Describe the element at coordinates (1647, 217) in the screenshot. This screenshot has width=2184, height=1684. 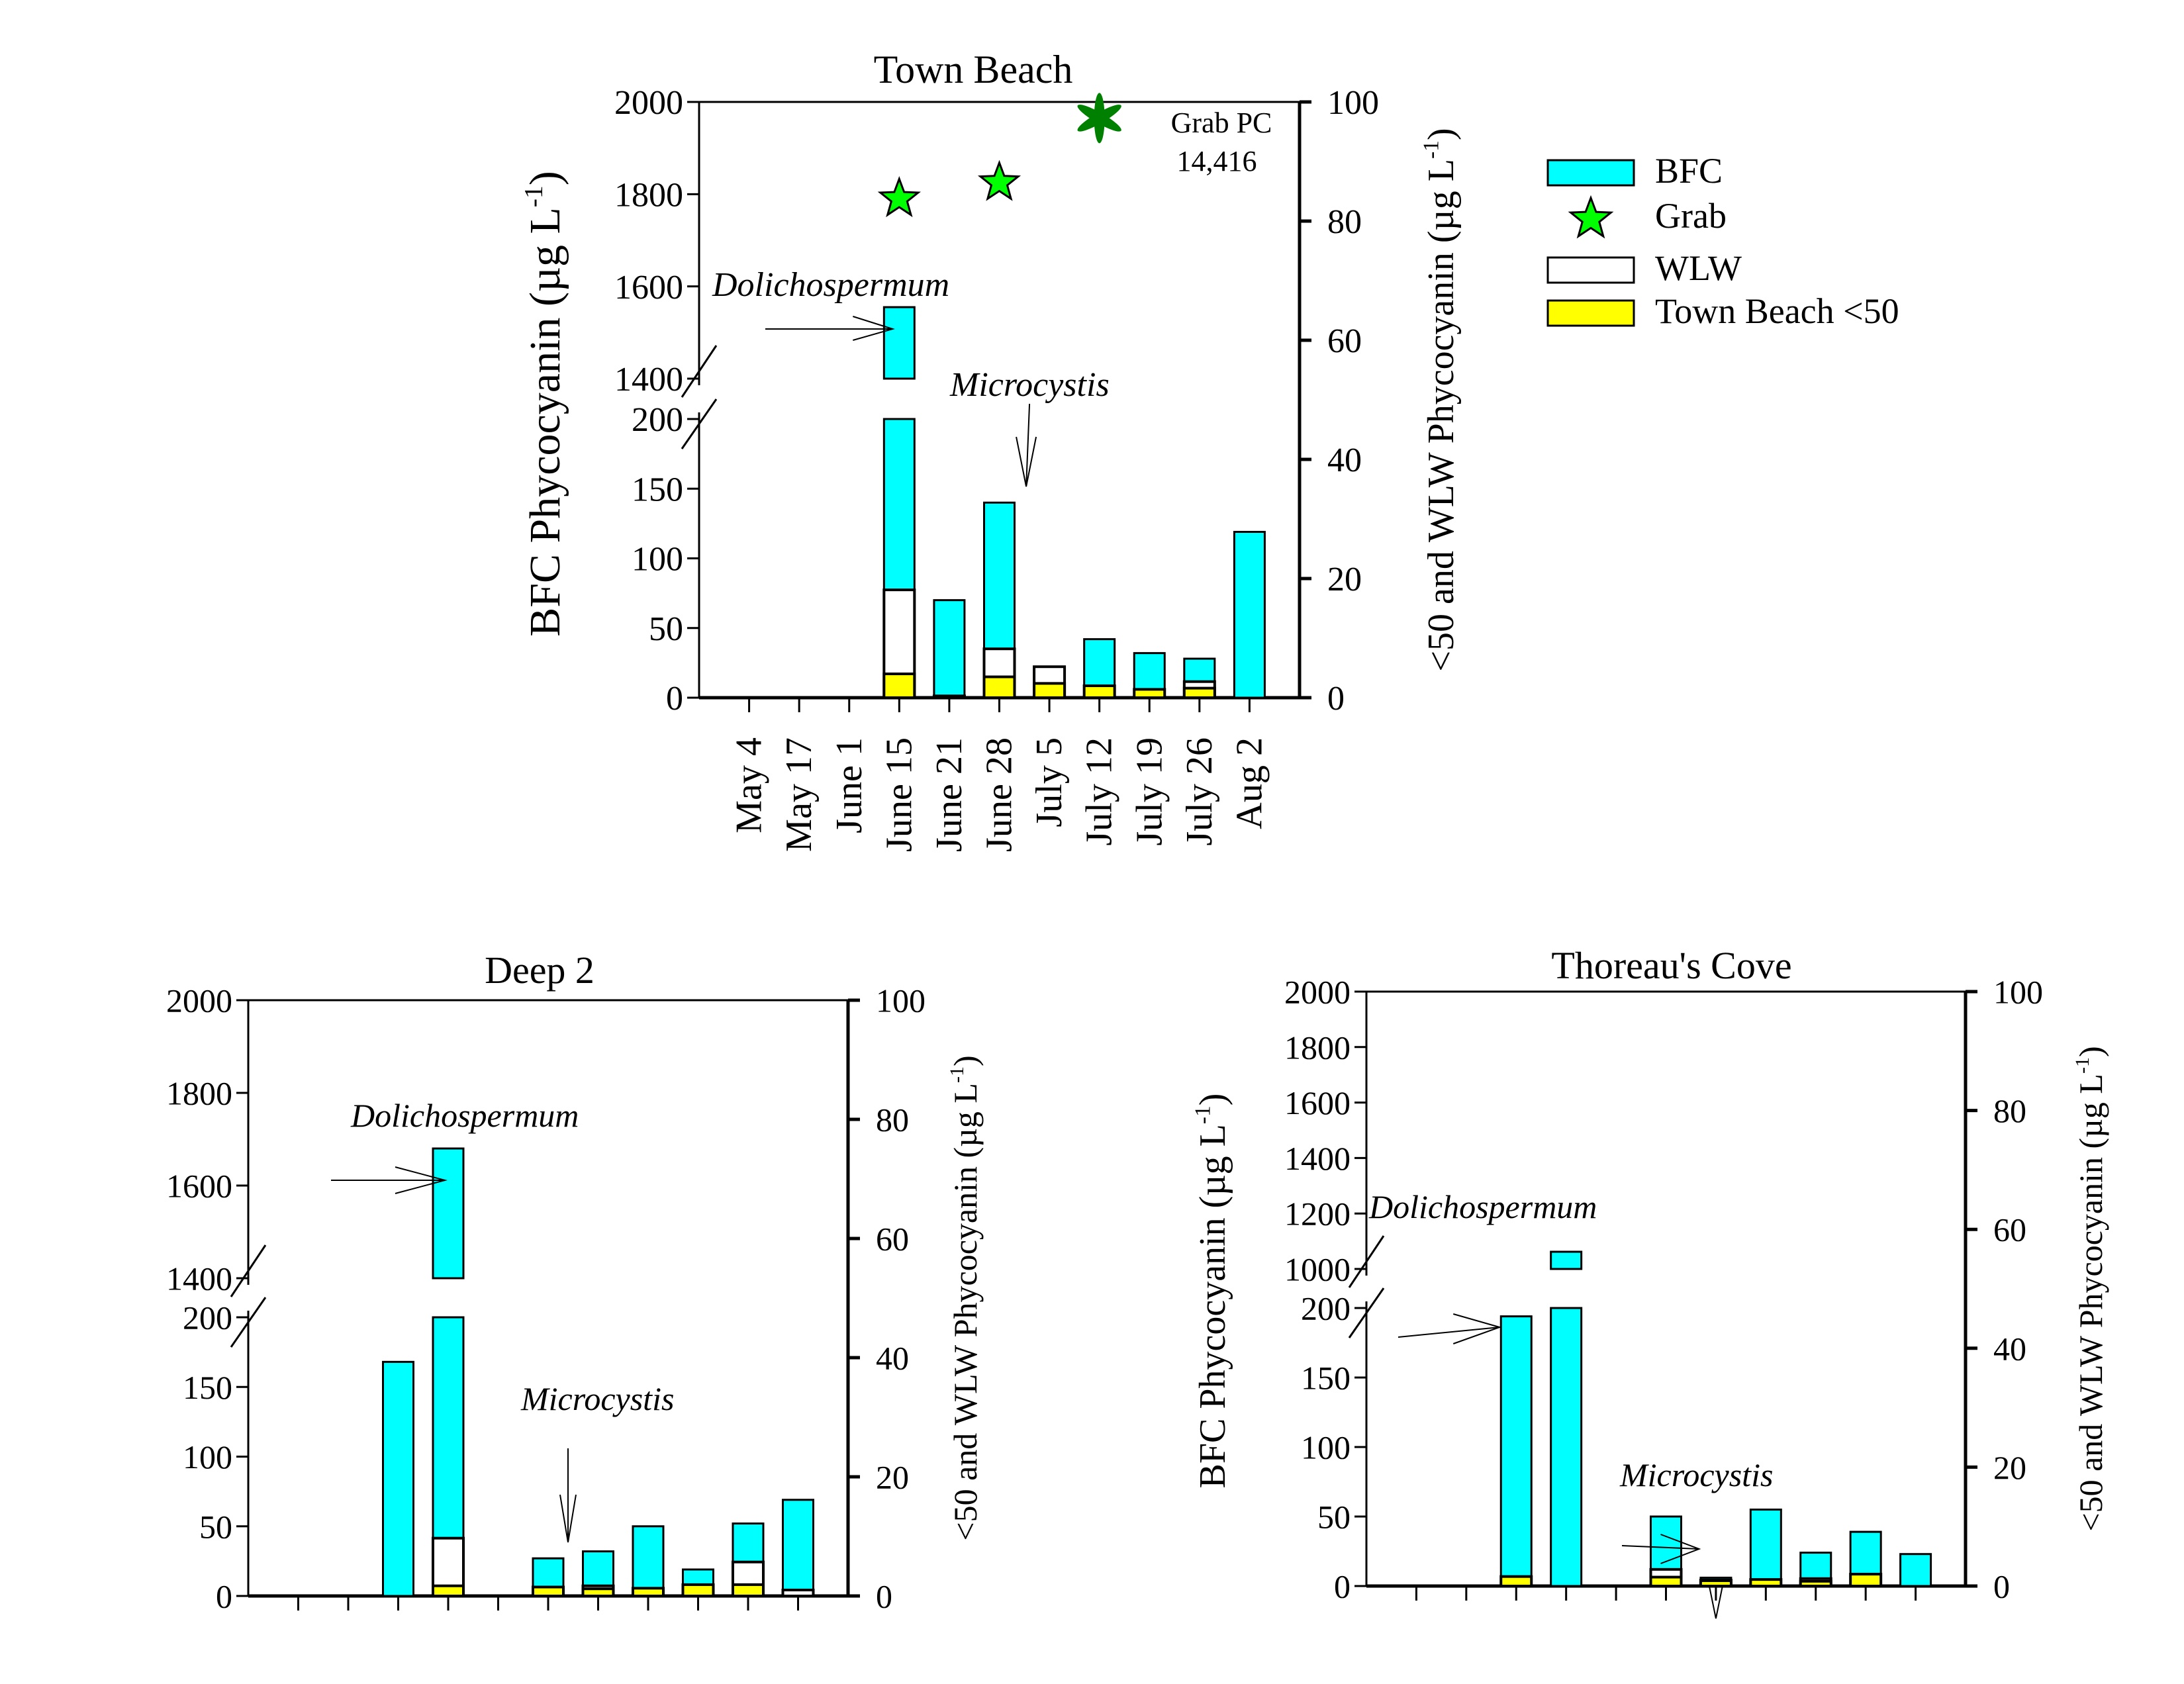
I see `legend-item: Grab` at that location.